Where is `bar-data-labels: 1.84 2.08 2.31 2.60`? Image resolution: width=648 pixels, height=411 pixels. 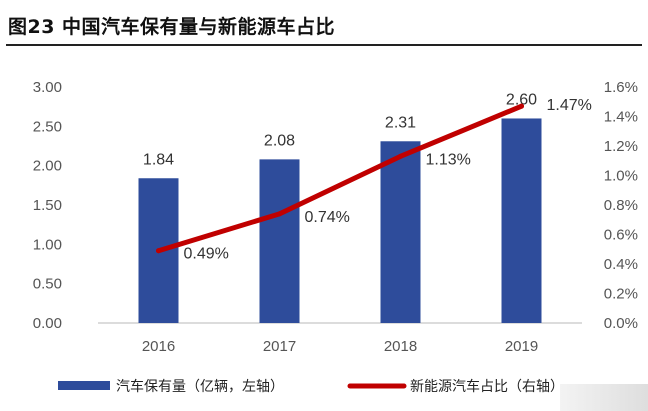
bar-data-labels: 1.84 2.08 2.31 2.60 is located at coordinates (340, 129).